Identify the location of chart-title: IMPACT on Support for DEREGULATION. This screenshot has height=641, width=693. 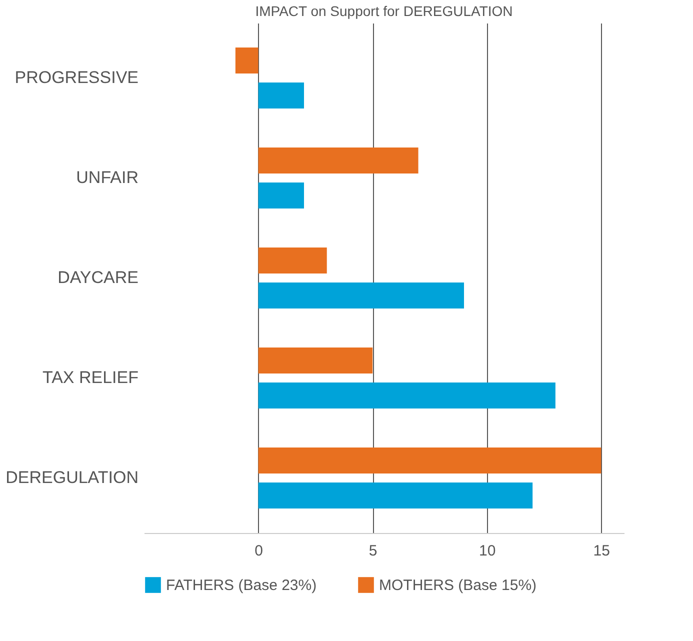
(384, 11).